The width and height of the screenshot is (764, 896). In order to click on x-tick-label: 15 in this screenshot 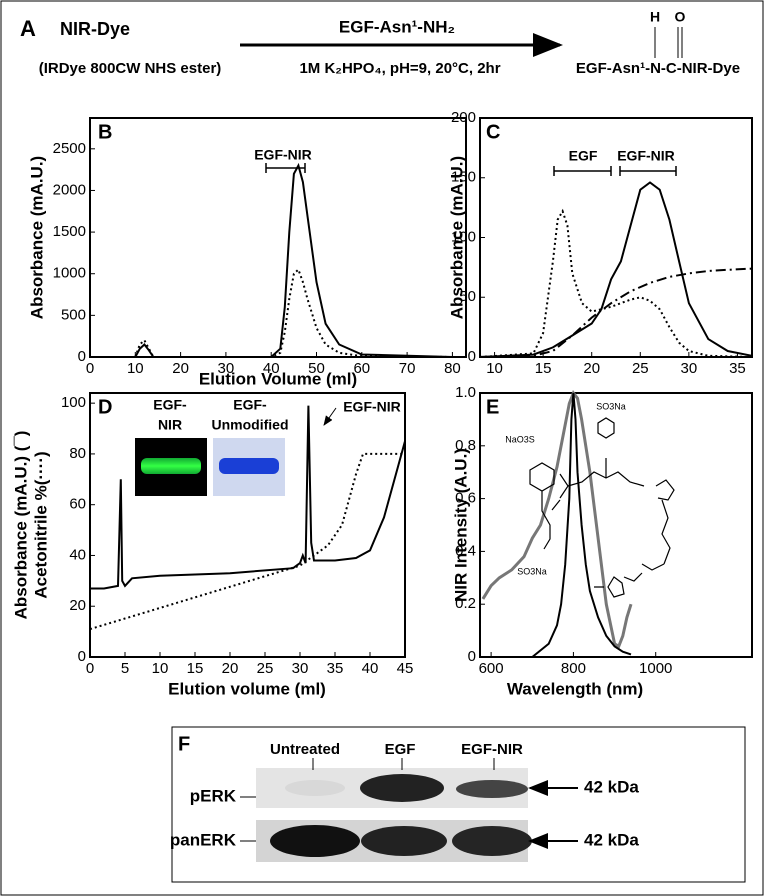, I will do `click(543, 368)`.